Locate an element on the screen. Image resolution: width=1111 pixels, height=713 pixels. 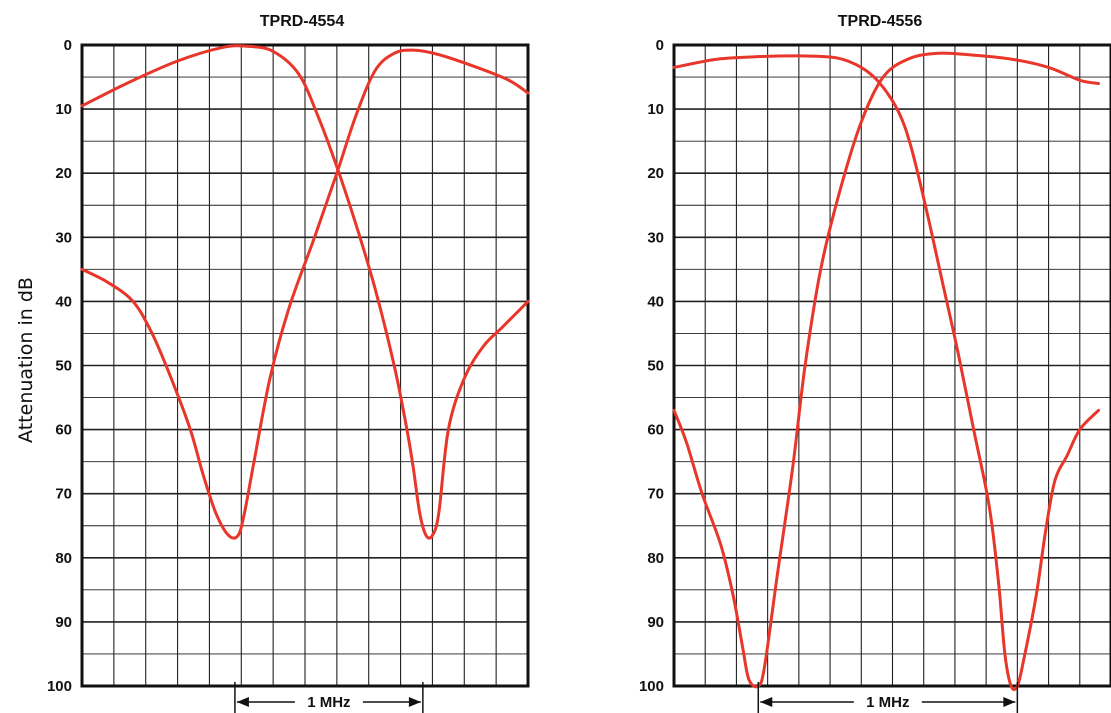
chart-title: TPRD-4554 is located at coordinates (302, 21).